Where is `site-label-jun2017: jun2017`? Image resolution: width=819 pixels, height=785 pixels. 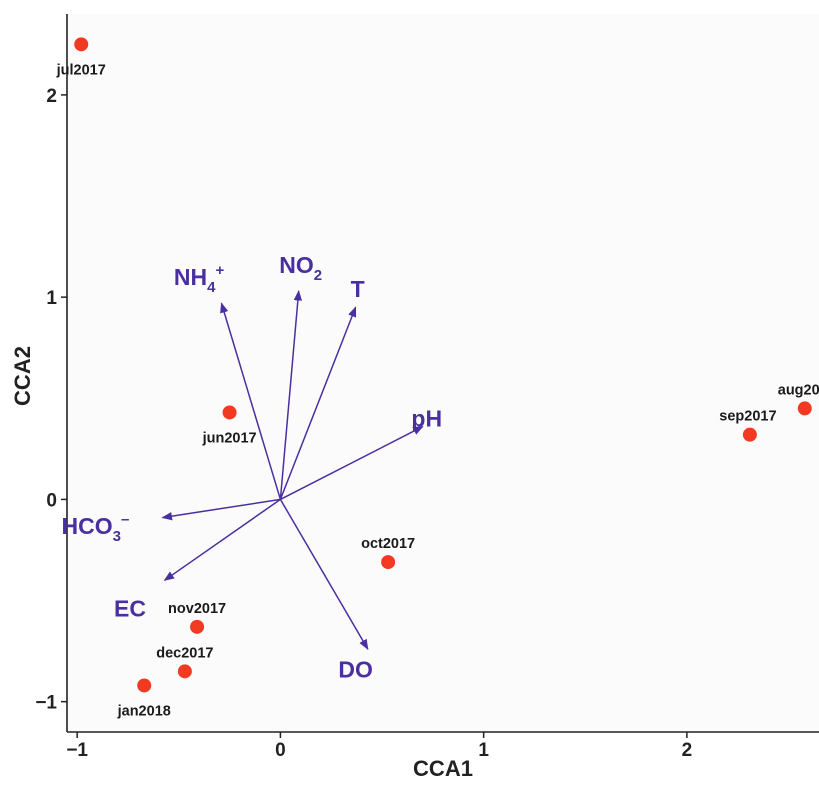
site-label-jun2017: jun2017 is located at coordinates (229, 438).